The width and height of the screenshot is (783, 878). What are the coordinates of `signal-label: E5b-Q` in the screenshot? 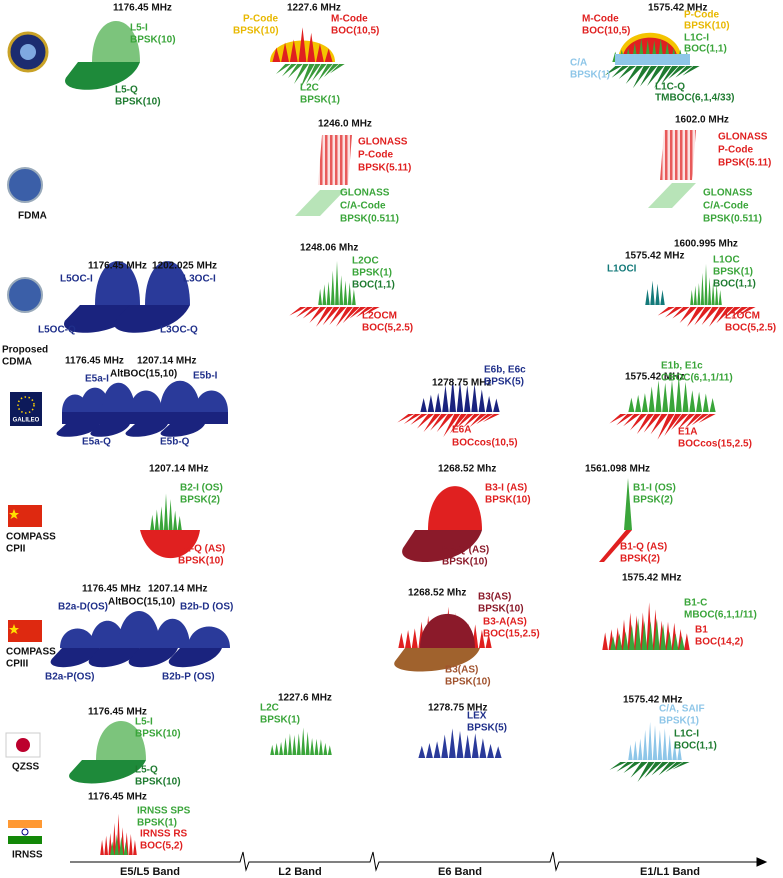 It's located at (175, 442).